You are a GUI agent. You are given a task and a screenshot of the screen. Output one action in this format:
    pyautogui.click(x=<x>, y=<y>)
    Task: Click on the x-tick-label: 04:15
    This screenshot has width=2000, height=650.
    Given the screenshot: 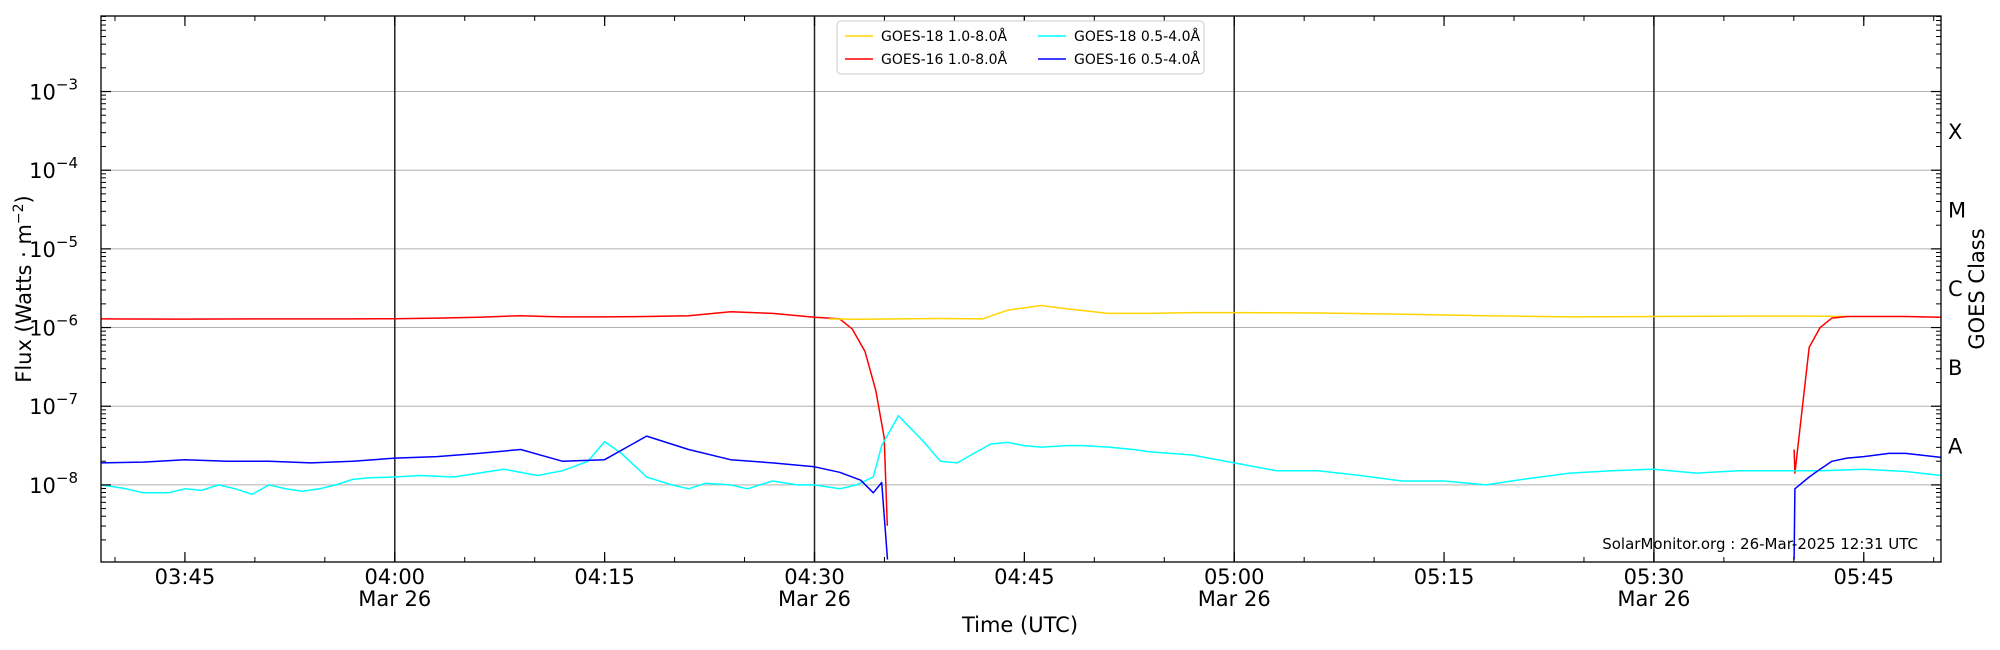 What is the action you would take?
    pyautogui.click(x=604, y=577)
    